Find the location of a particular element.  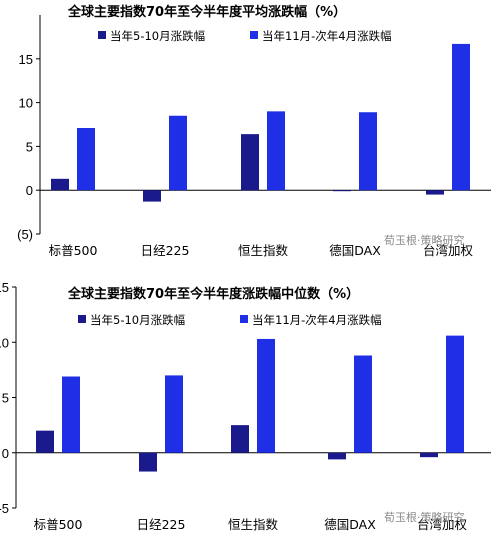

chart-title: 全球主要指数70年至今半年度平均涨跌幅（%） is located at coordinates (206, 12).